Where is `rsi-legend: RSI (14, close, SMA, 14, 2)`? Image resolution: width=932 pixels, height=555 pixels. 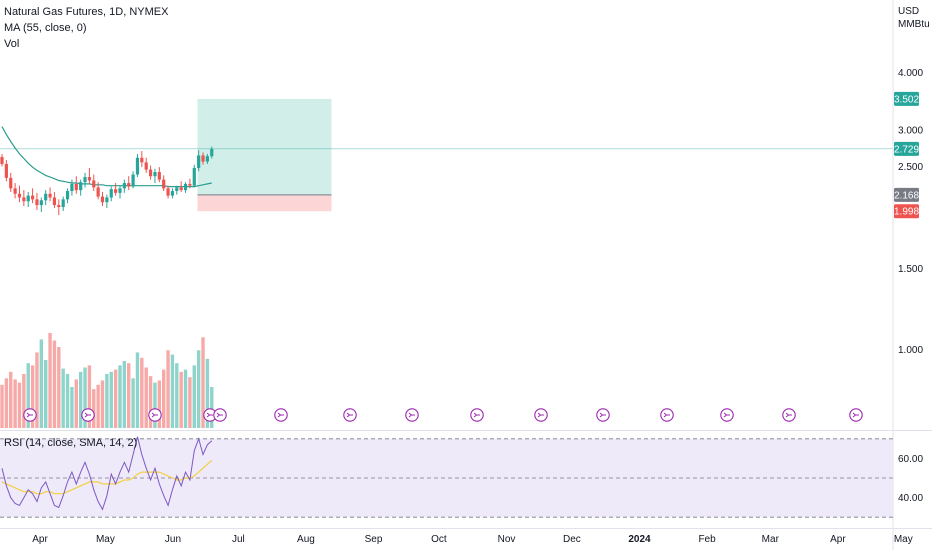
rsi-legend: RSI (14, close, SMA, 14, 2) is located at coordinates (71, 443).